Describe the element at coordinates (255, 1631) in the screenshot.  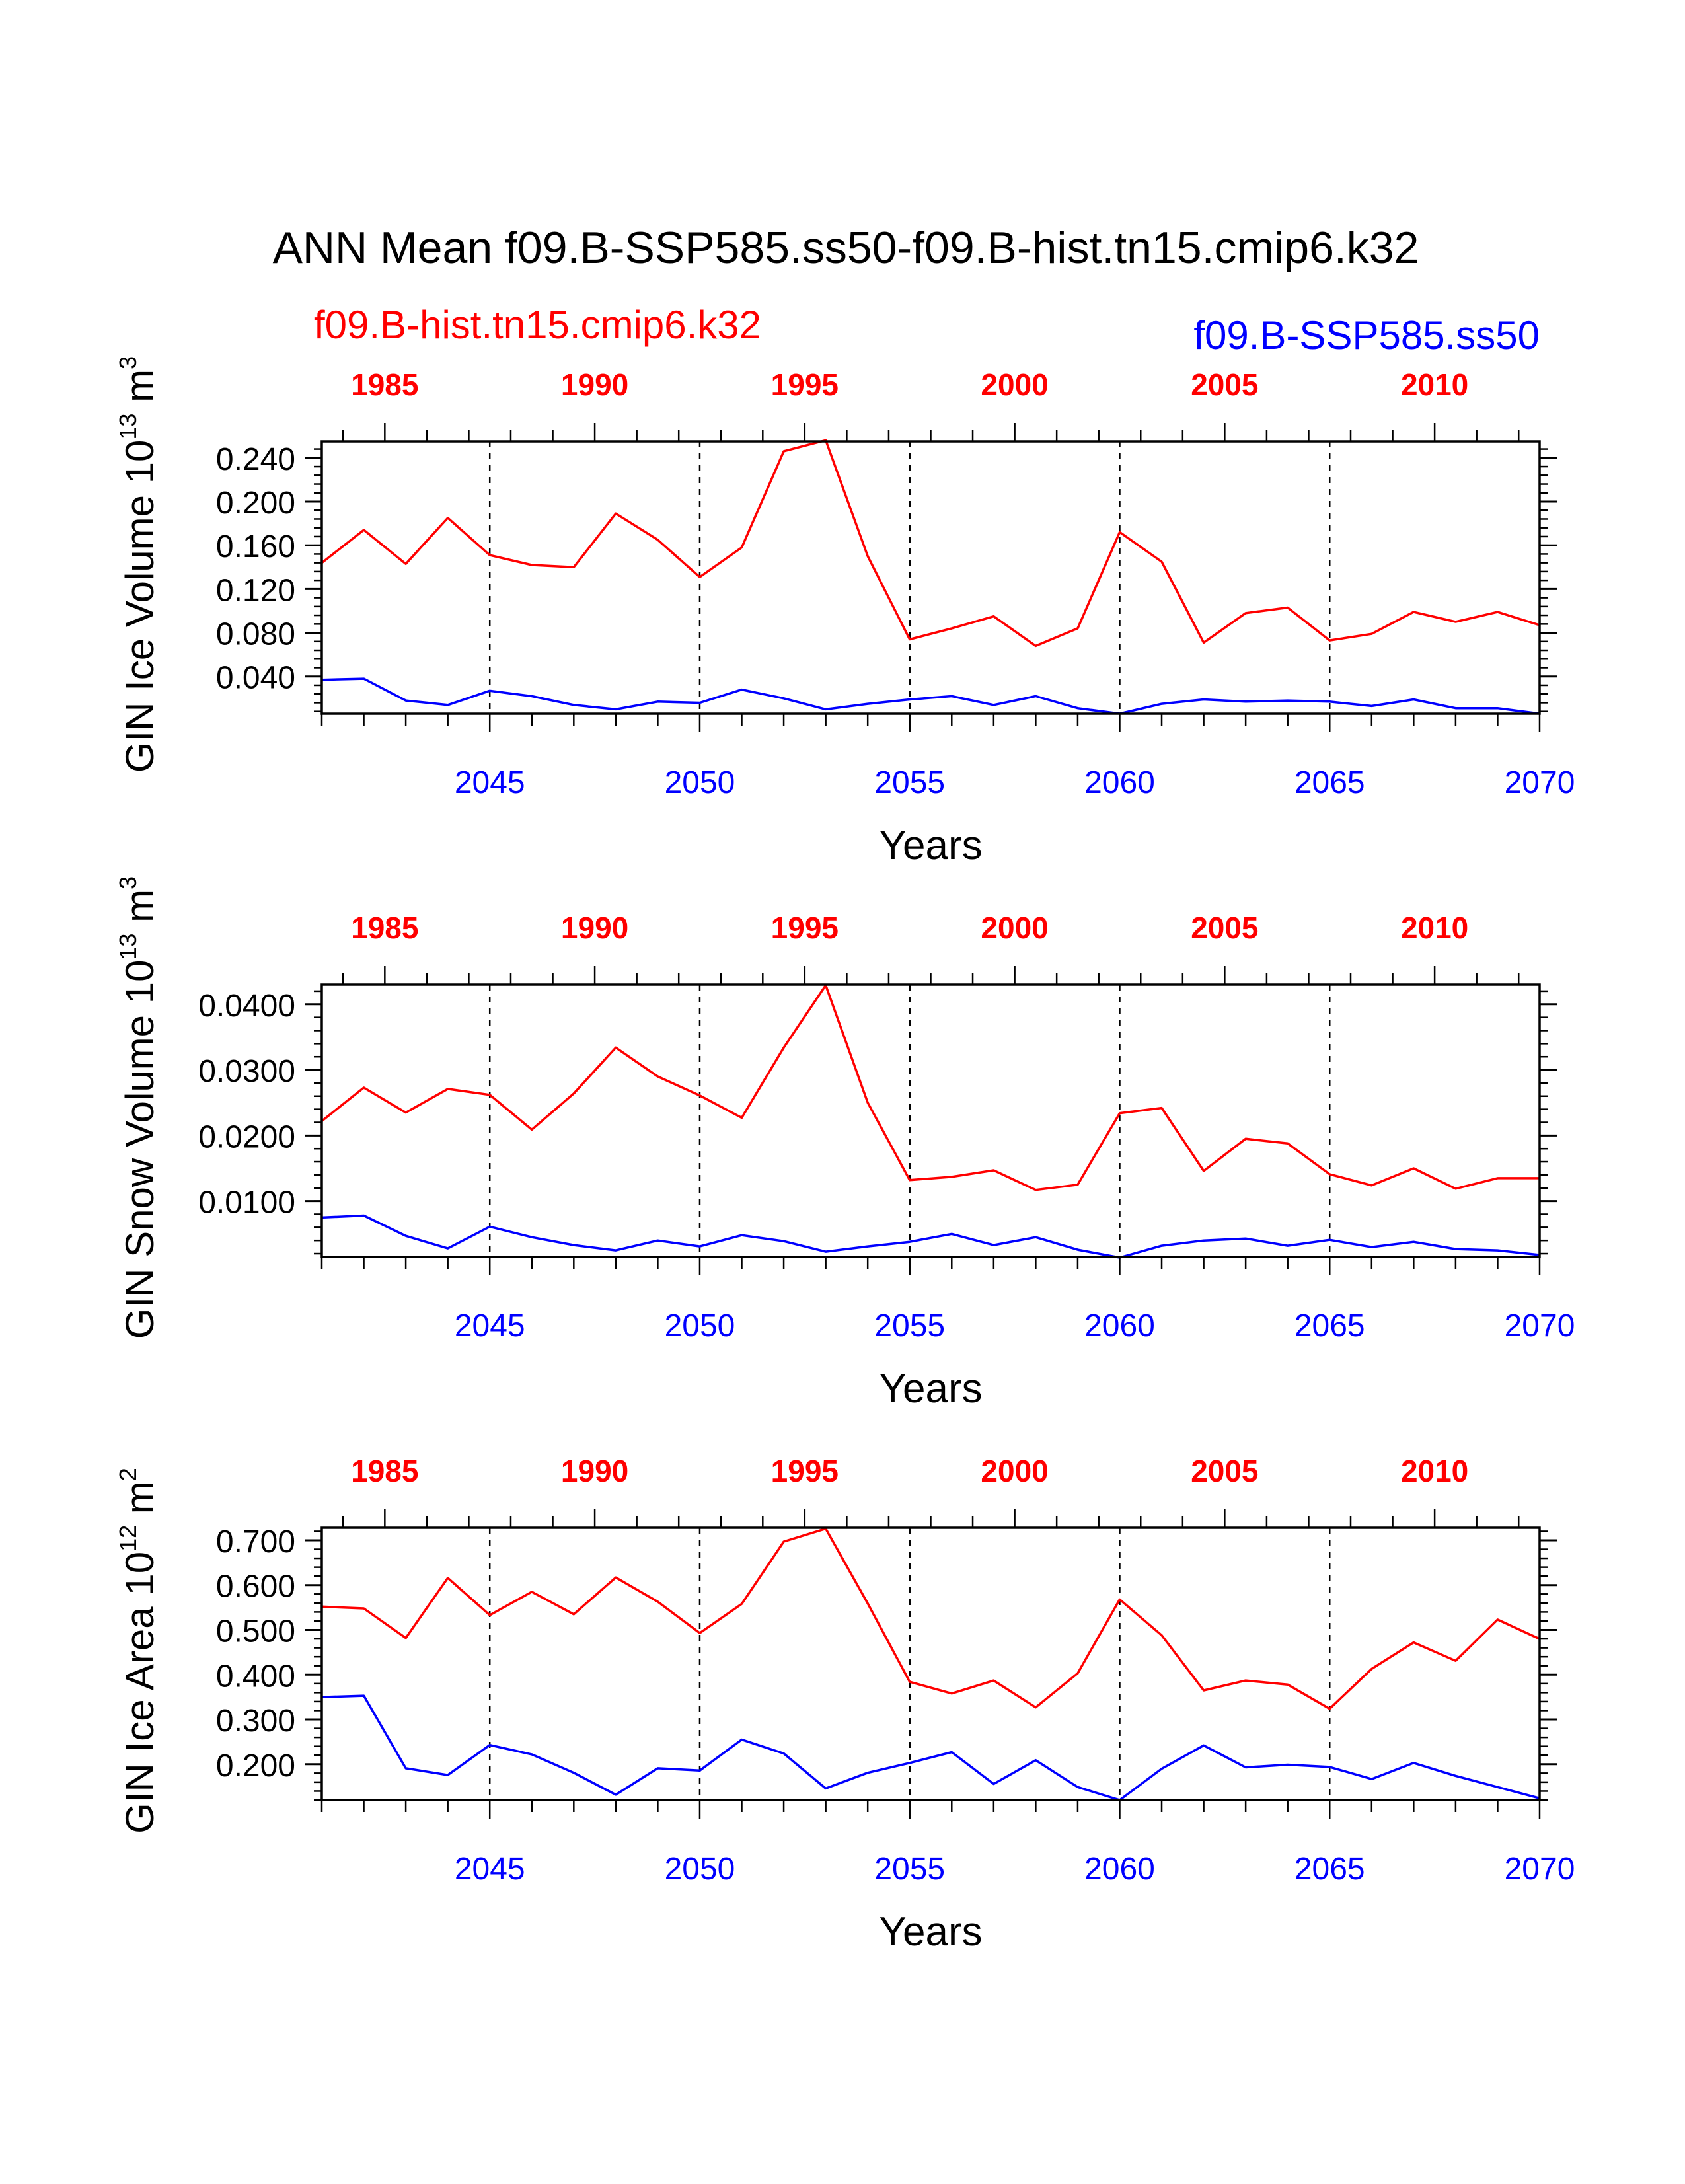
I see `y-tick-label: 0.500` at that location.